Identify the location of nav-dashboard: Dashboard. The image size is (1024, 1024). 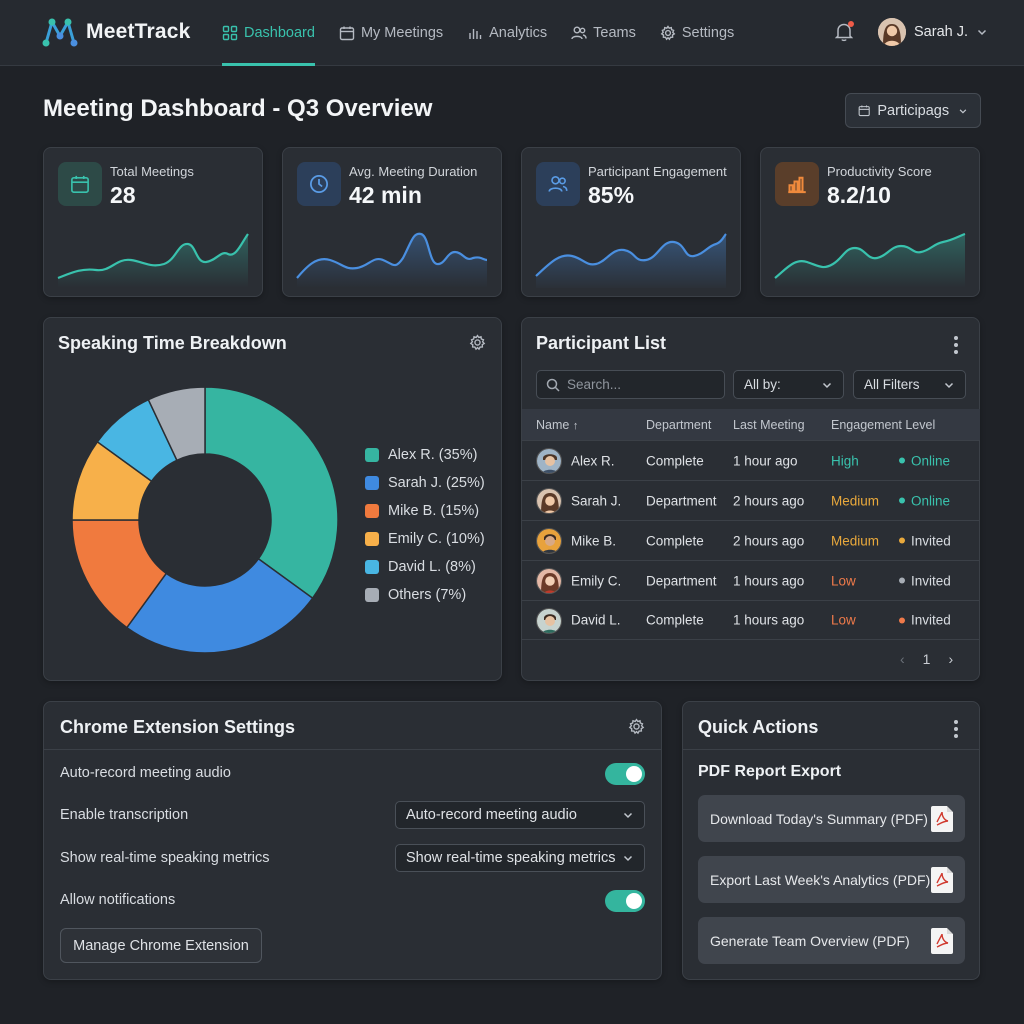
(268, 33).